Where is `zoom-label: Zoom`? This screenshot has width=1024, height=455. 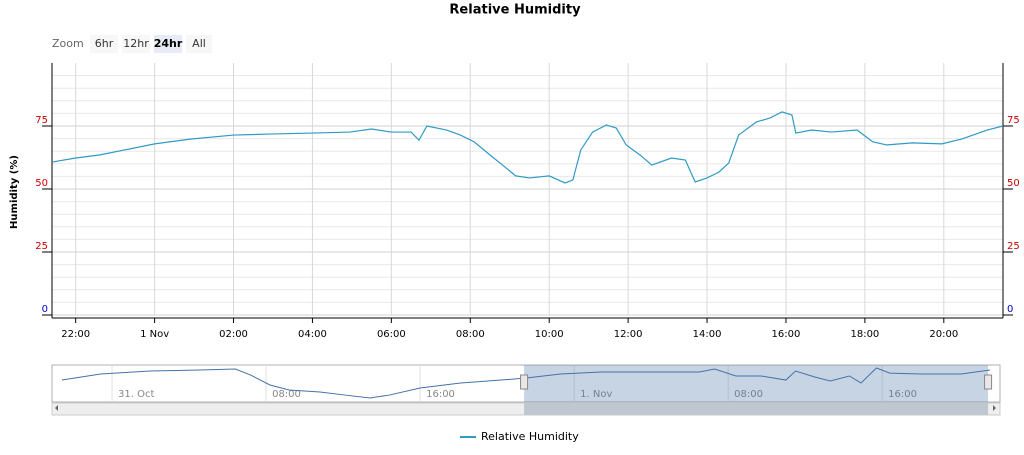 zoom-label: Zoom is located at coordinates (68, 43).